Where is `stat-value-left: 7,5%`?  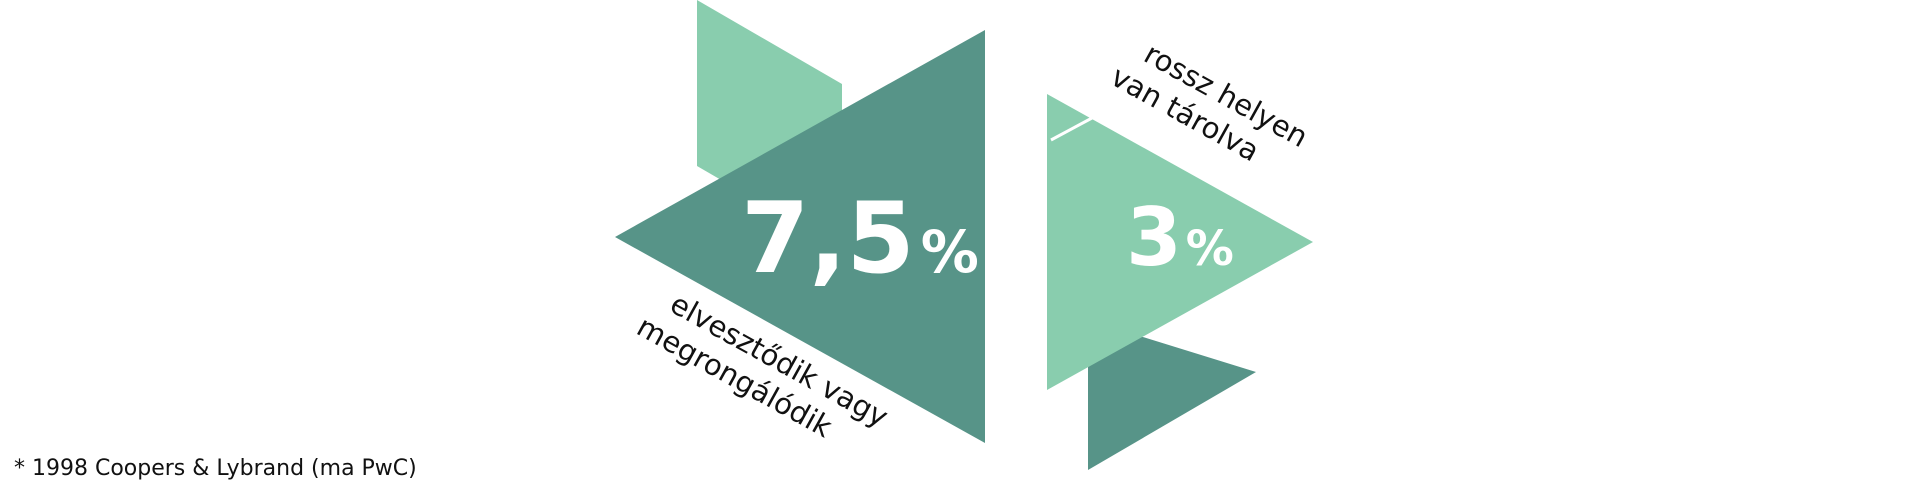
stat-value-left: 7,5% is located at coordinates (860, 239).